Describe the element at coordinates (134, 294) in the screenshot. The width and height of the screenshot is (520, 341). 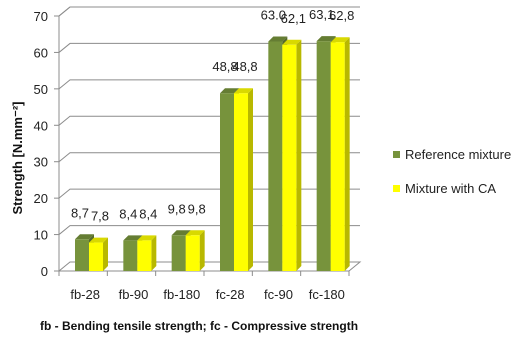
I see `x-tick-label: fb-90` at that location.